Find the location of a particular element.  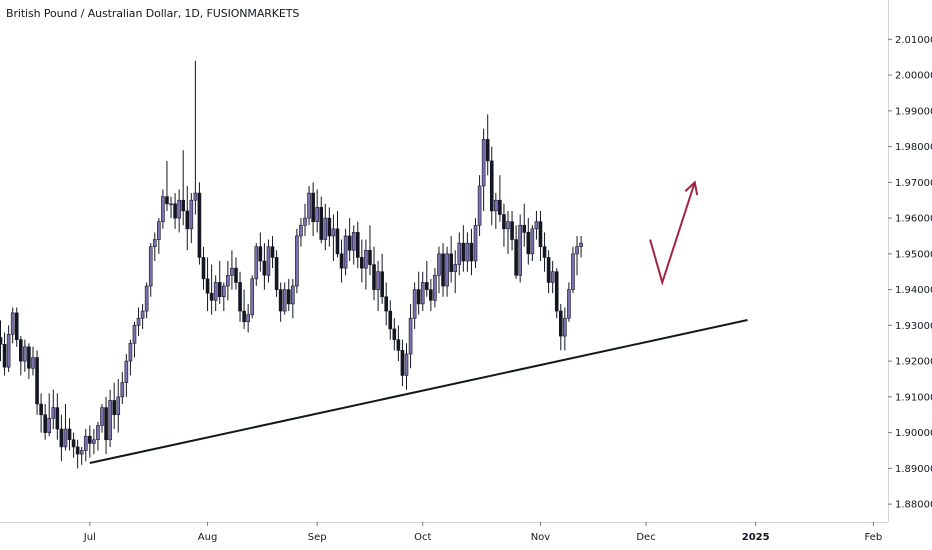

price-tick-label: 2.00000 is located at coordinates (913, 76).